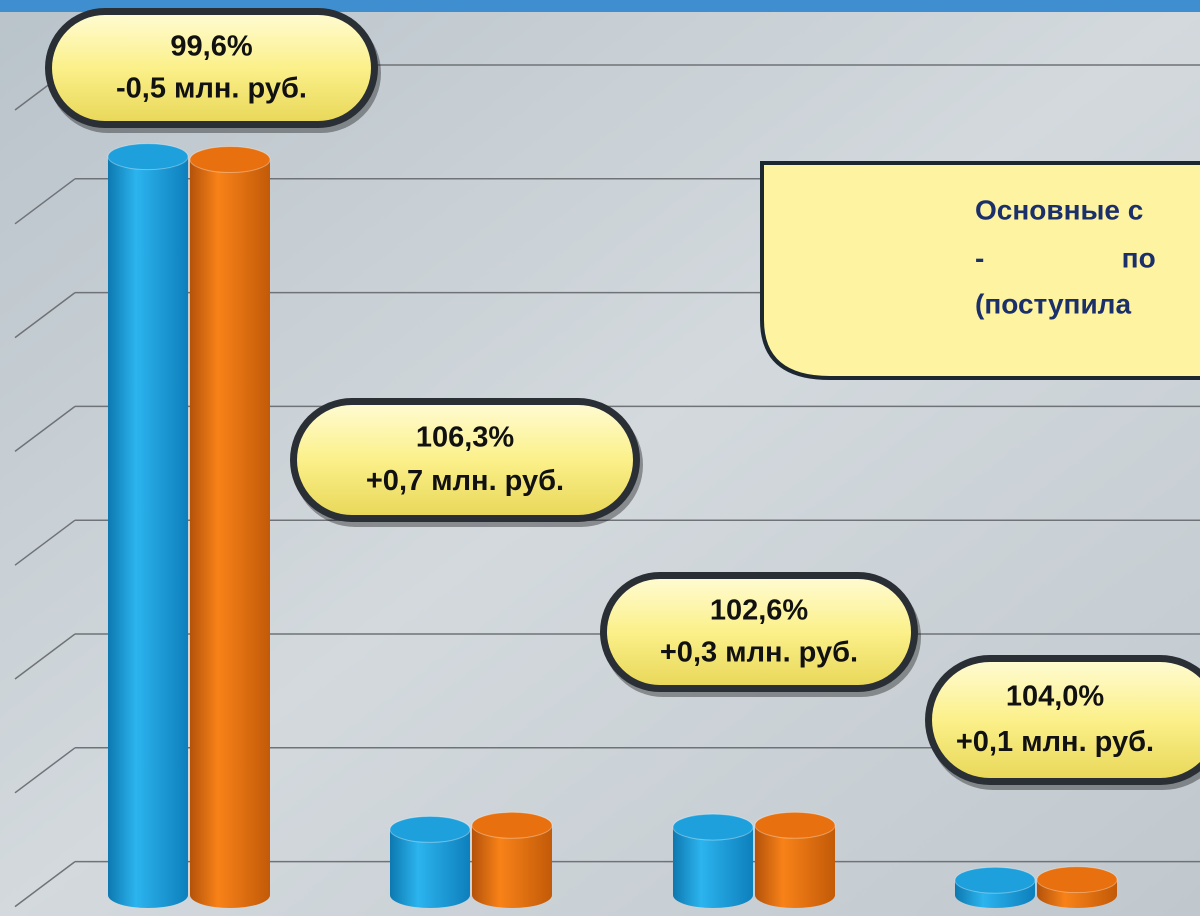  Describe the element at coordinates (465, 481) in the screenshot. I see `data-label: +0,7 млн. руб.` at that location.